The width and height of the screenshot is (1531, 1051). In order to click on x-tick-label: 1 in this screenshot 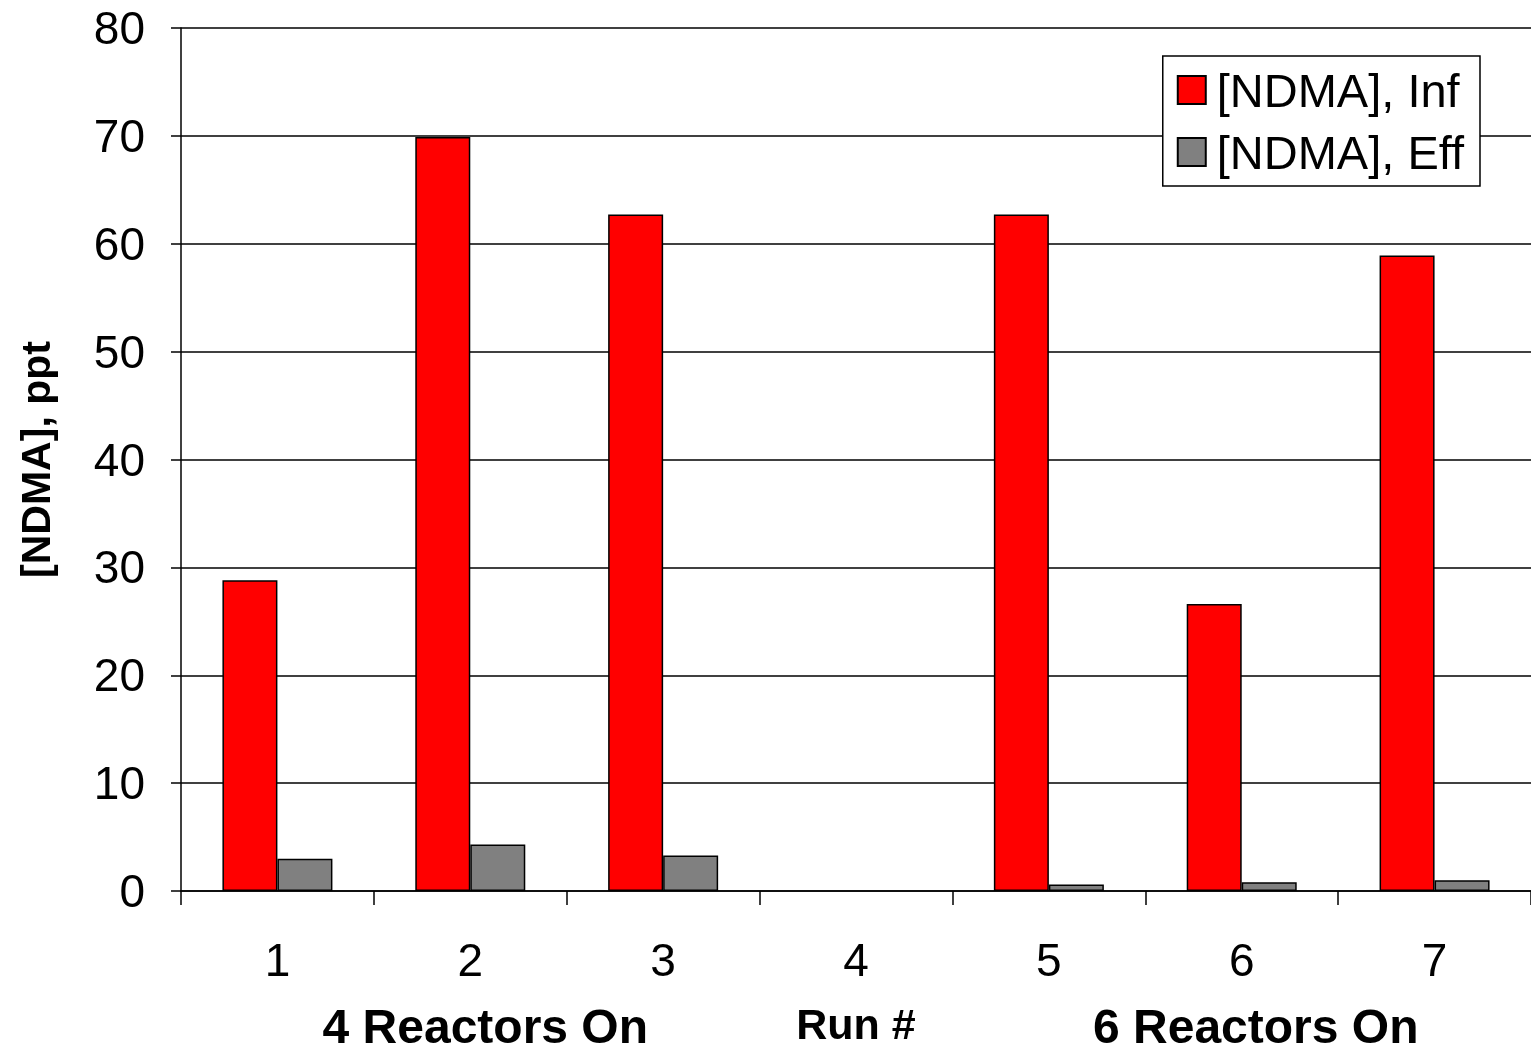, I will do `click(277, 960)`.